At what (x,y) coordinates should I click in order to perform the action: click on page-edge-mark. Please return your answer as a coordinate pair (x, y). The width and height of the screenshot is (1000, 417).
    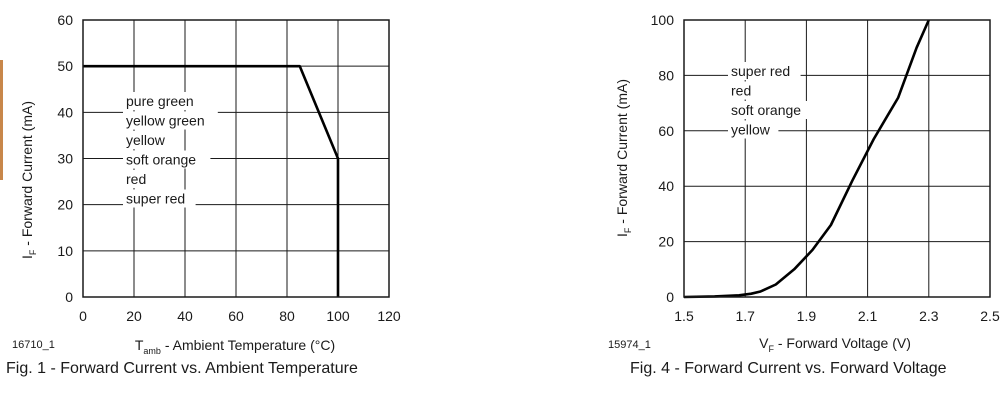
    Looking at the image, I should click on (1, 120).